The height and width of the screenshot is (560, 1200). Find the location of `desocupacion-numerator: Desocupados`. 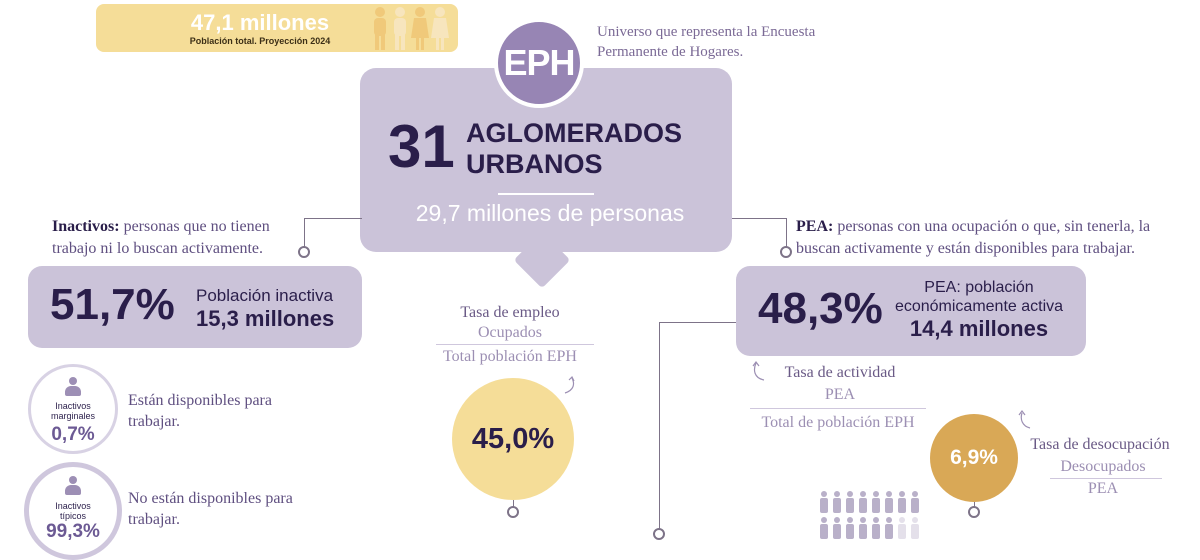

desocupacion-numerator: Desocupados is located at coordinates (1103, 466).